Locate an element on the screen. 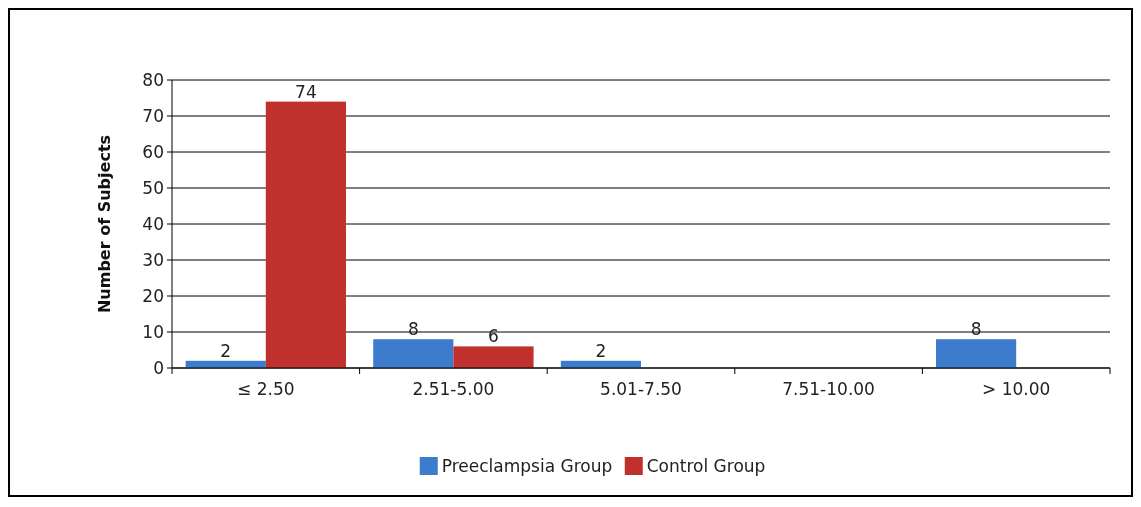 Image resolution: width=1141 pixels, height=507 pixels. data-label: 74 is located at coordinates (306, 91).